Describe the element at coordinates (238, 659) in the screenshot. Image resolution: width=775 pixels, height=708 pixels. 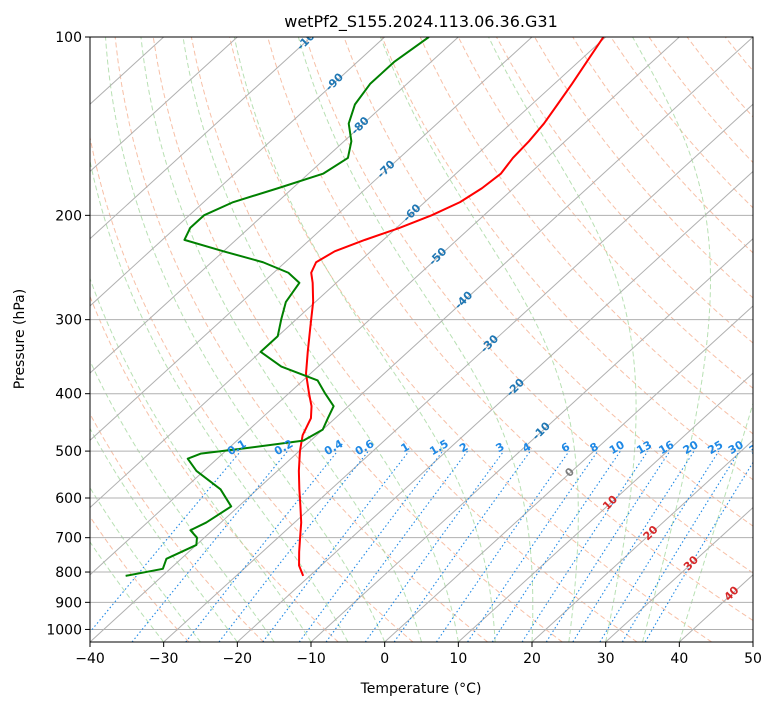
I see `x-tick-label: −20` at that location.